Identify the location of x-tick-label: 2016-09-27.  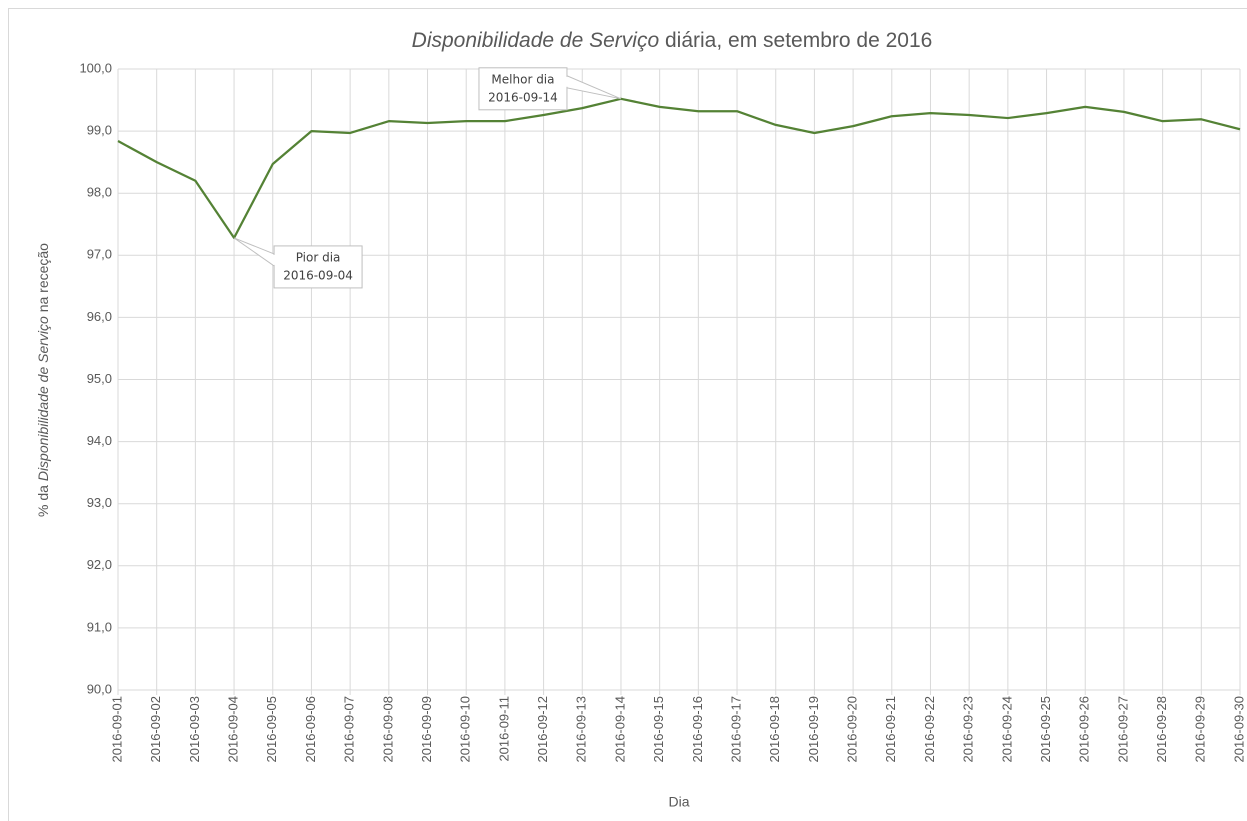
(1122, 729).